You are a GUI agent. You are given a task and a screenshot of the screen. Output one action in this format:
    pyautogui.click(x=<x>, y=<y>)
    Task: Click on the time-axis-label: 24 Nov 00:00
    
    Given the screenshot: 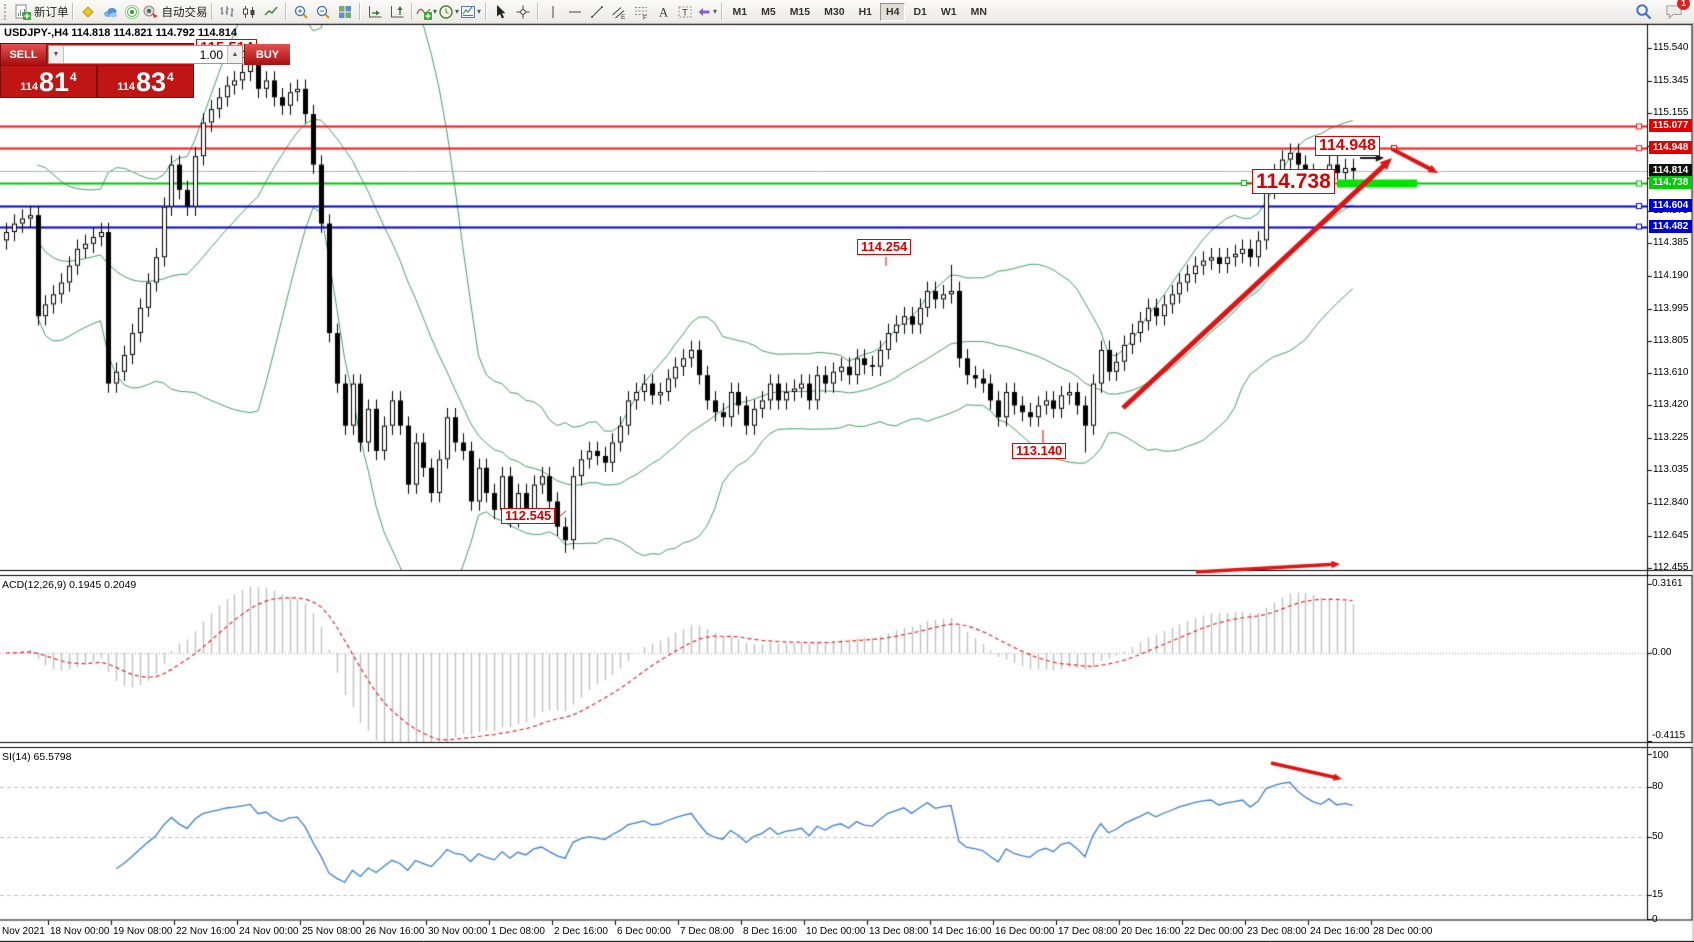 What is the action you would take?
    pyautogui.click(x=269, y=931)
    